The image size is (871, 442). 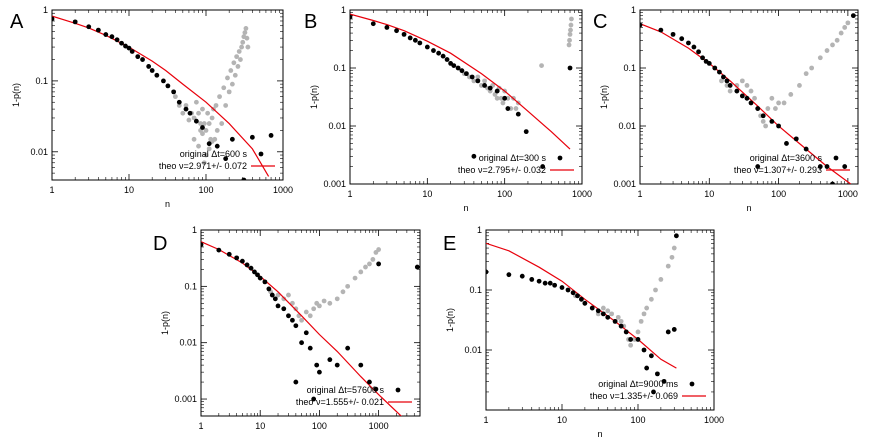 I want to click on x-tick-label: 100, so click(x=778, y=194).